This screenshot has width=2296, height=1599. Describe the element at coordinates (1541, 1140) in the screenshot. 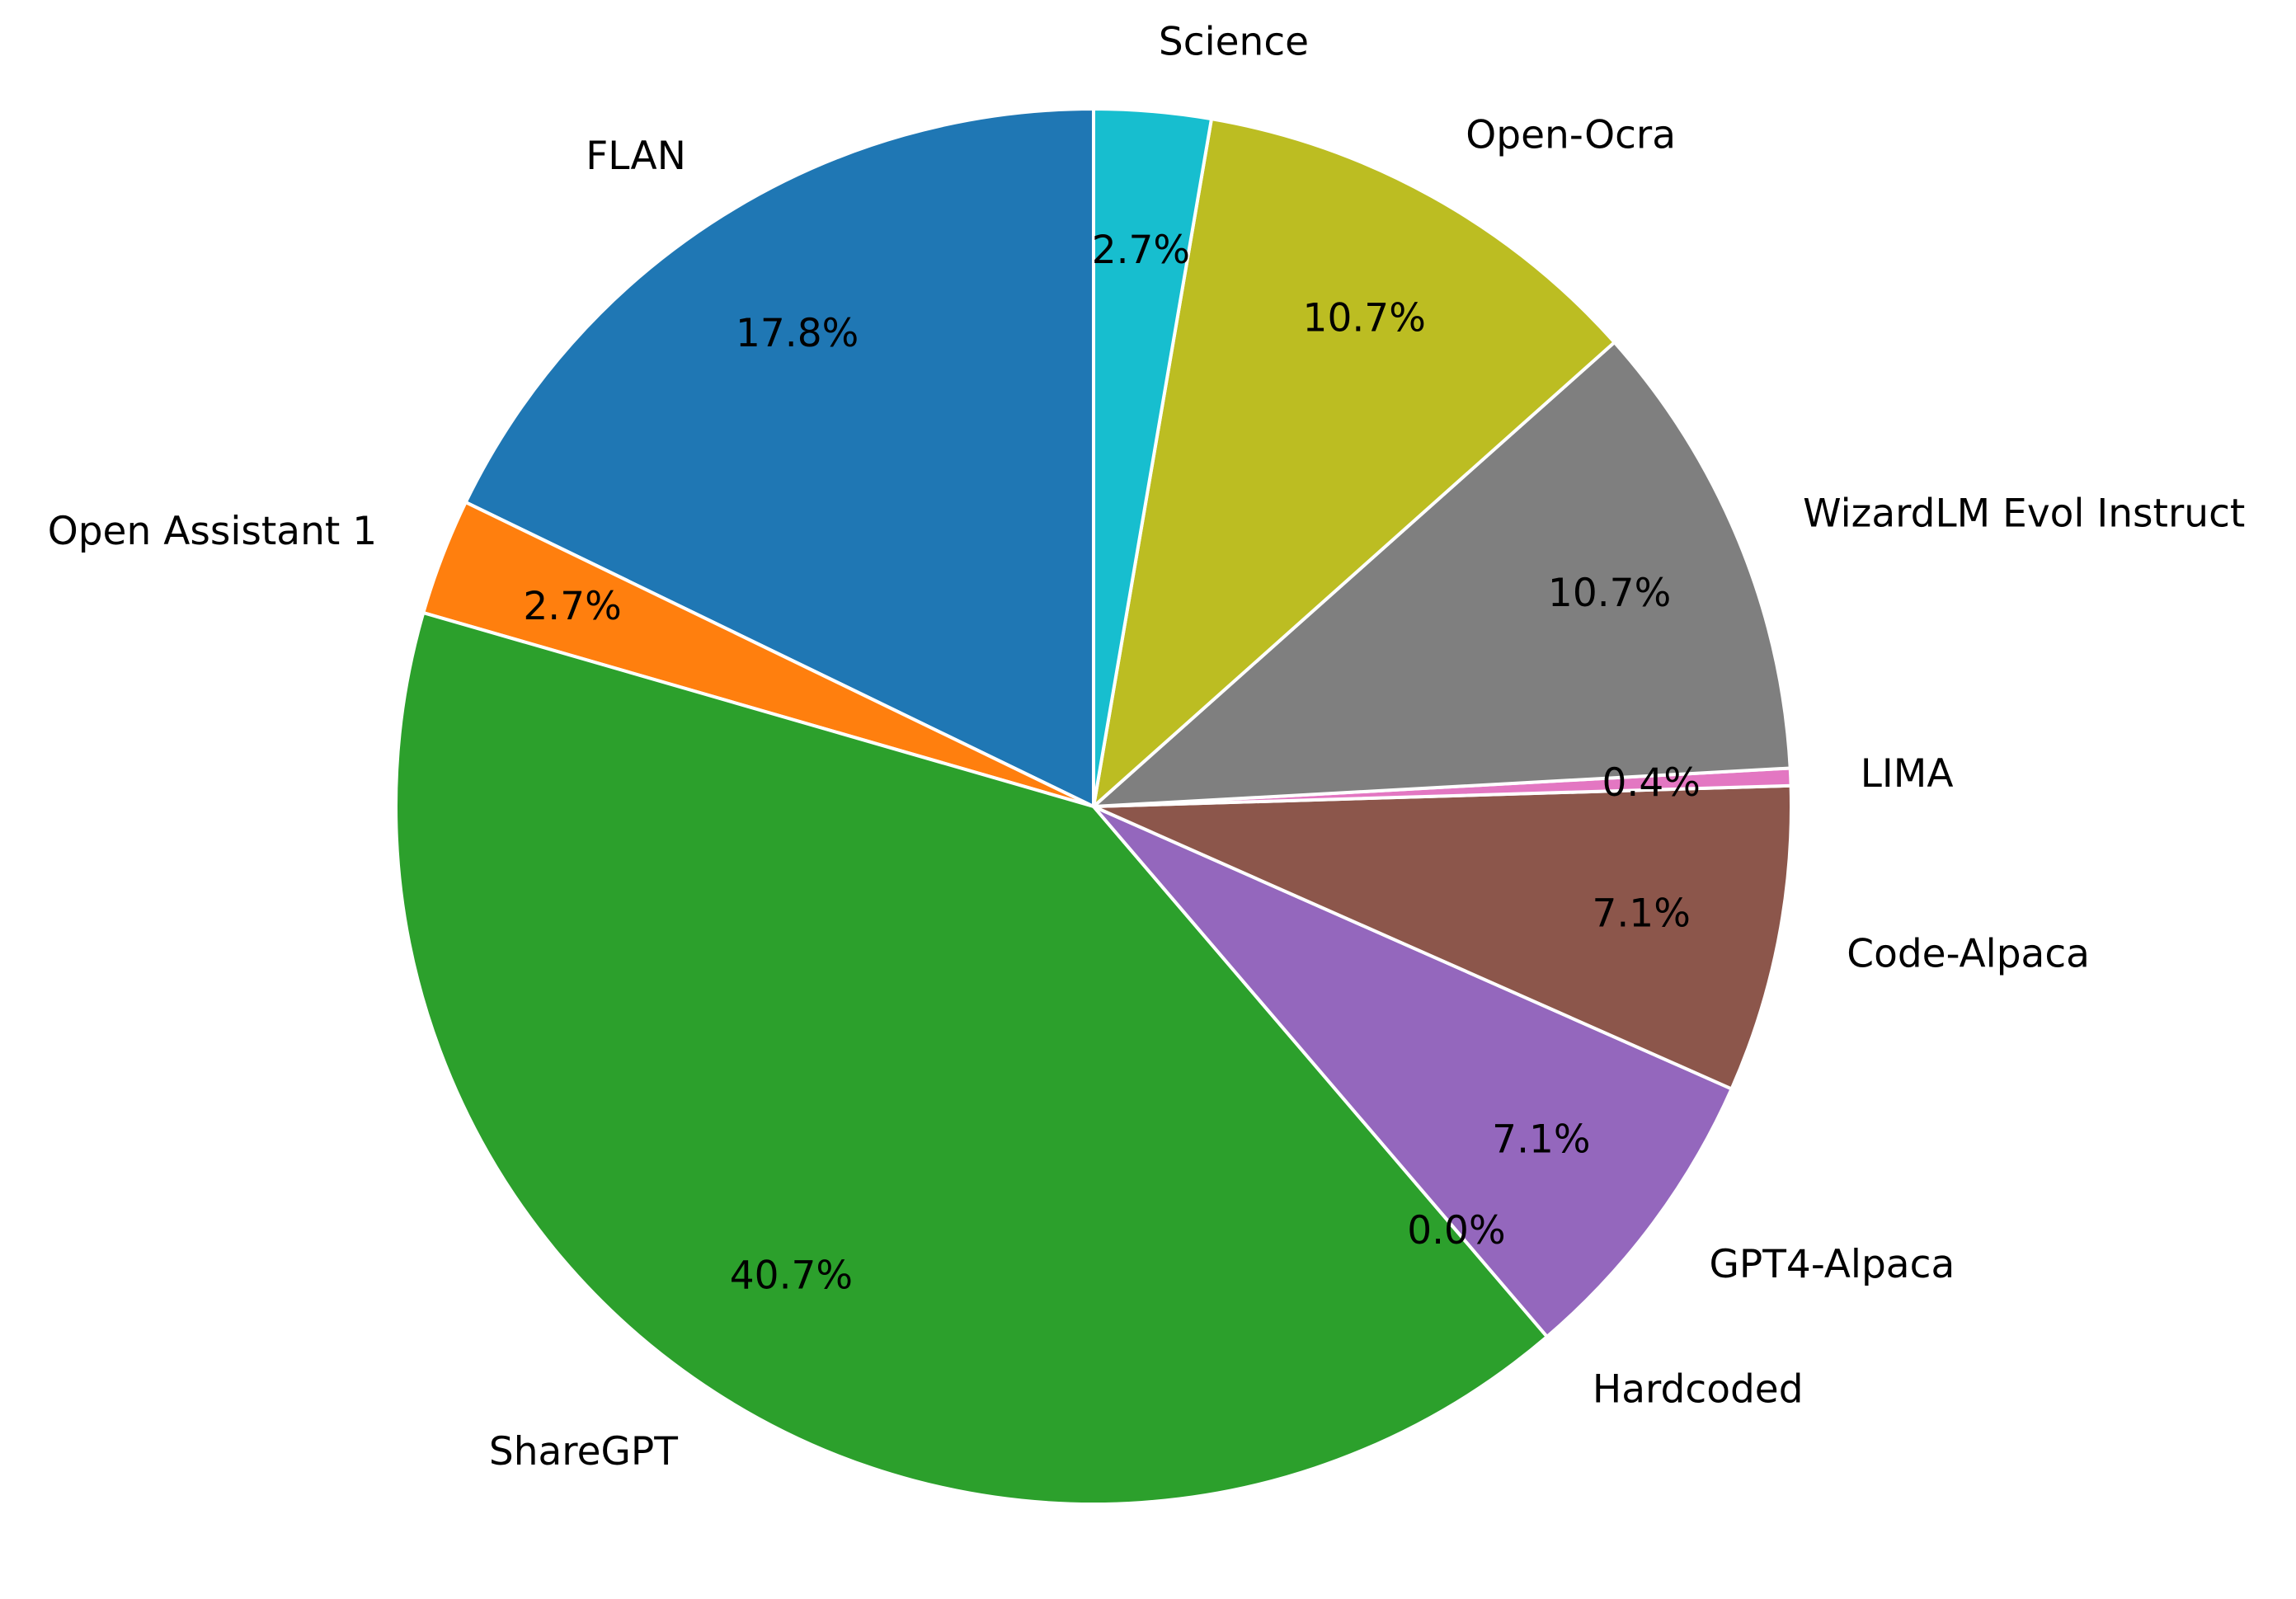

I see `percent-label-gpt4-alpaca: 7.1%` at that location.